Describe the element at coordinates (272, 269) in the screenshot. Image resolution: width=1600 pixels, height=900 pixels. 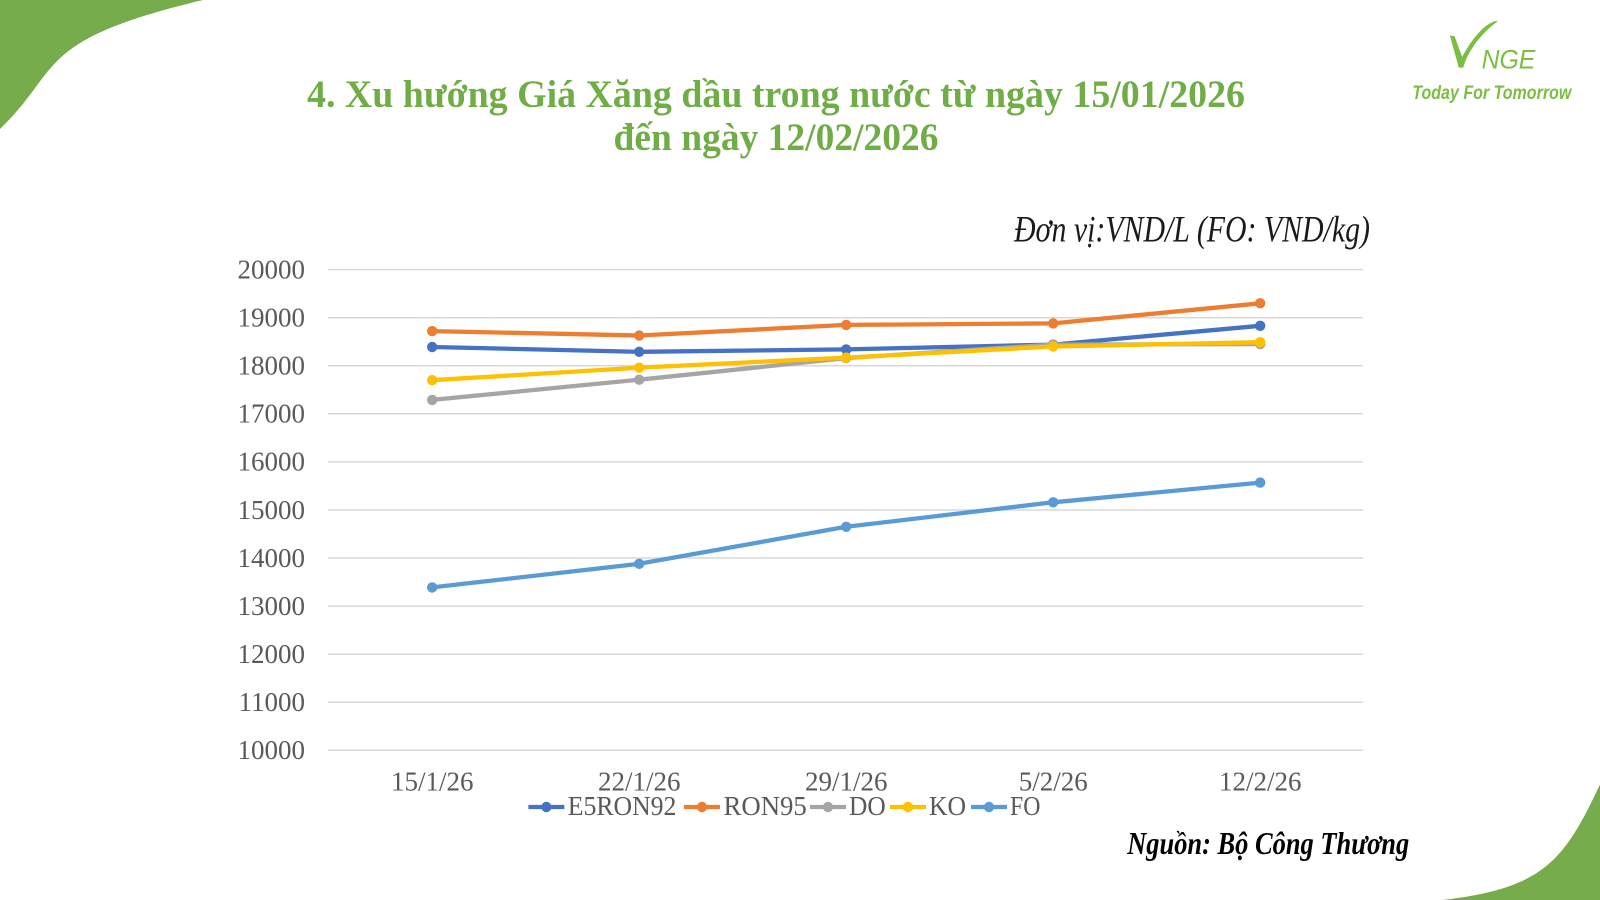
I see `svg-text: 20000` at that location.